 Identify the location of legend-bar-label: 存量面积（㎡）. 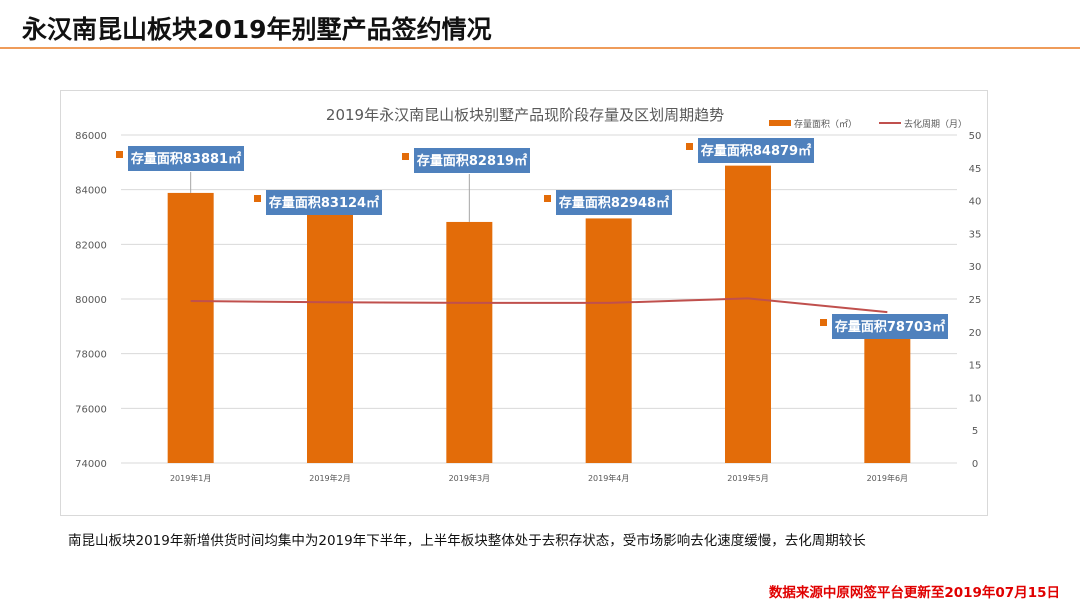
(825, 124).